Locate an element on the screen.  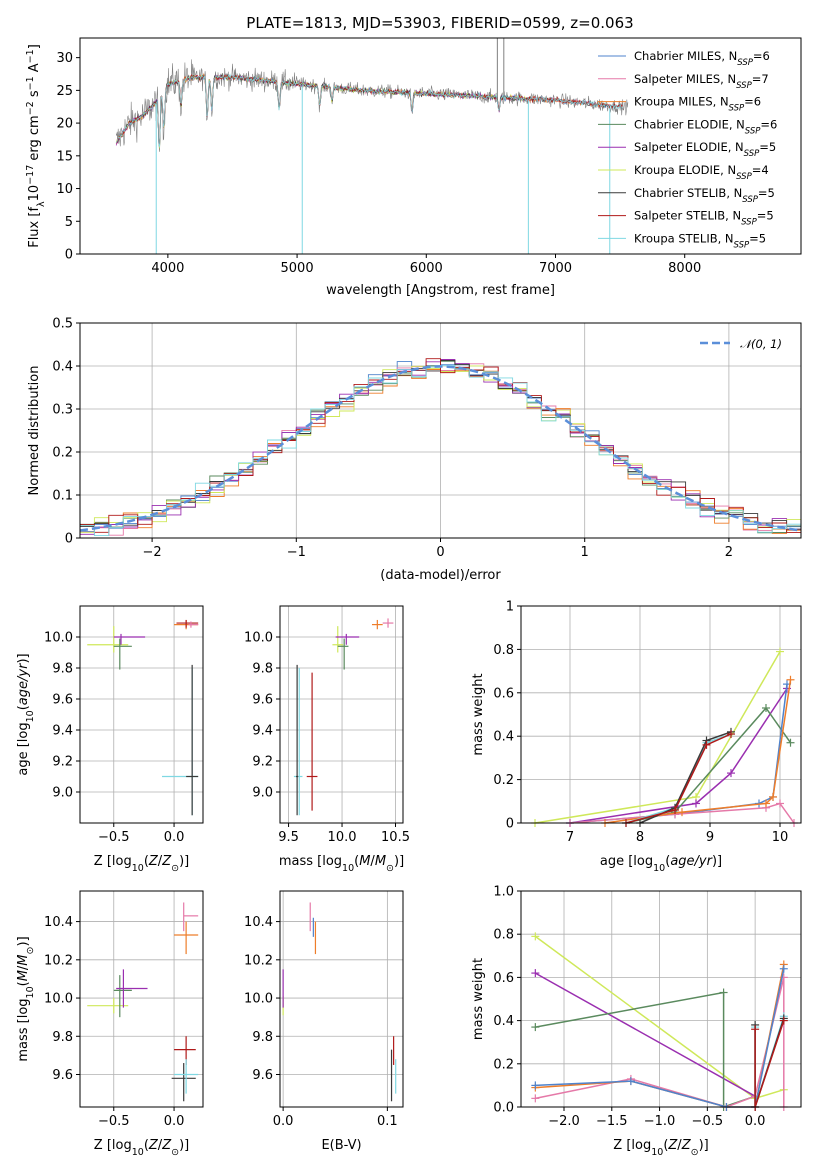
x-tick-label: 0 is located at coordinates (440, 552).